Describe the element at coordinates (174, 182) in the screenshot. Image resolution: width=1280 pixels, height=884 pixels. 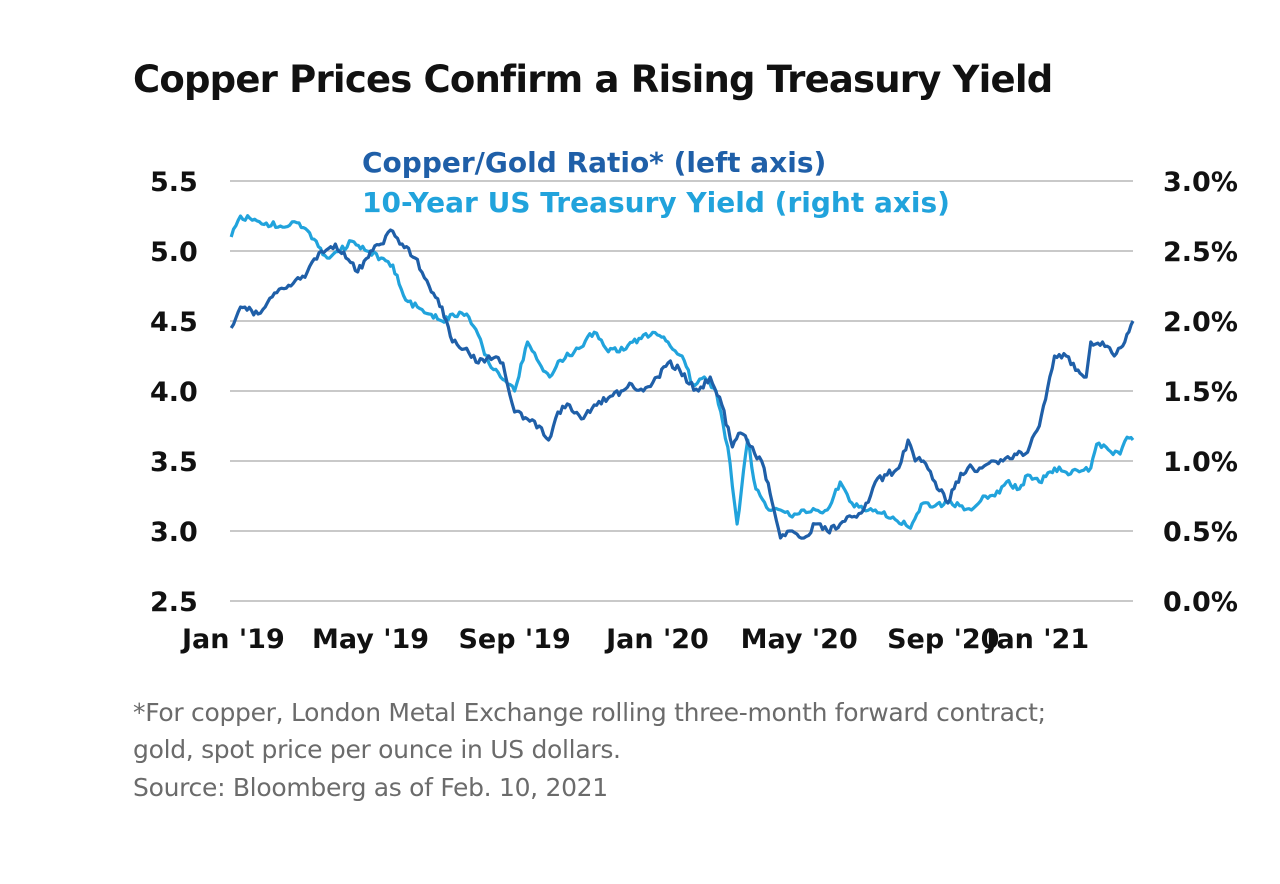
I see `y-left-tick-label: 5.5` at that location.